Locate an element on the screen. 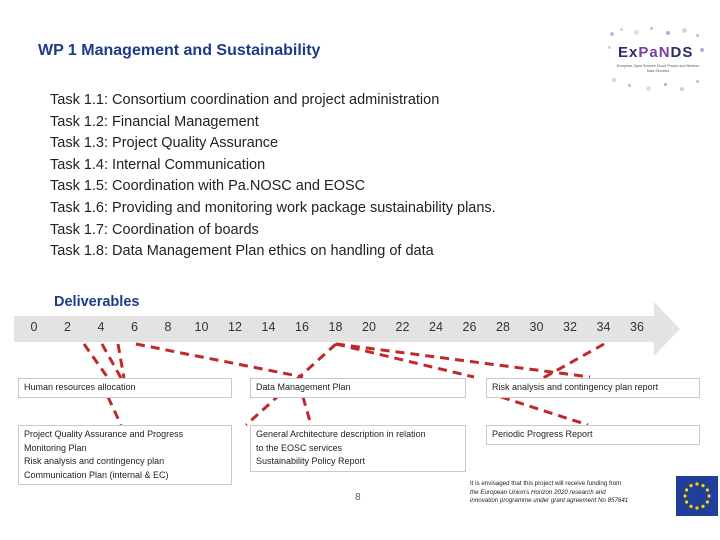 Image resolution: width=720 pixels, height=540 pixels. timeline-tick: 10 is located at coordinates (201, 327).